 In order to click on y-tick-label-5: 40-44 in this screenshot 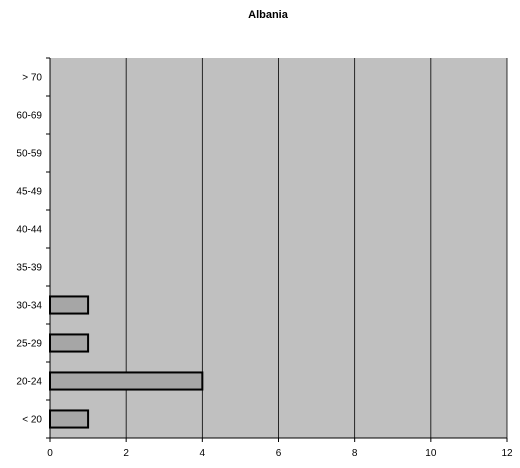, I will do `click(29, 230)`.